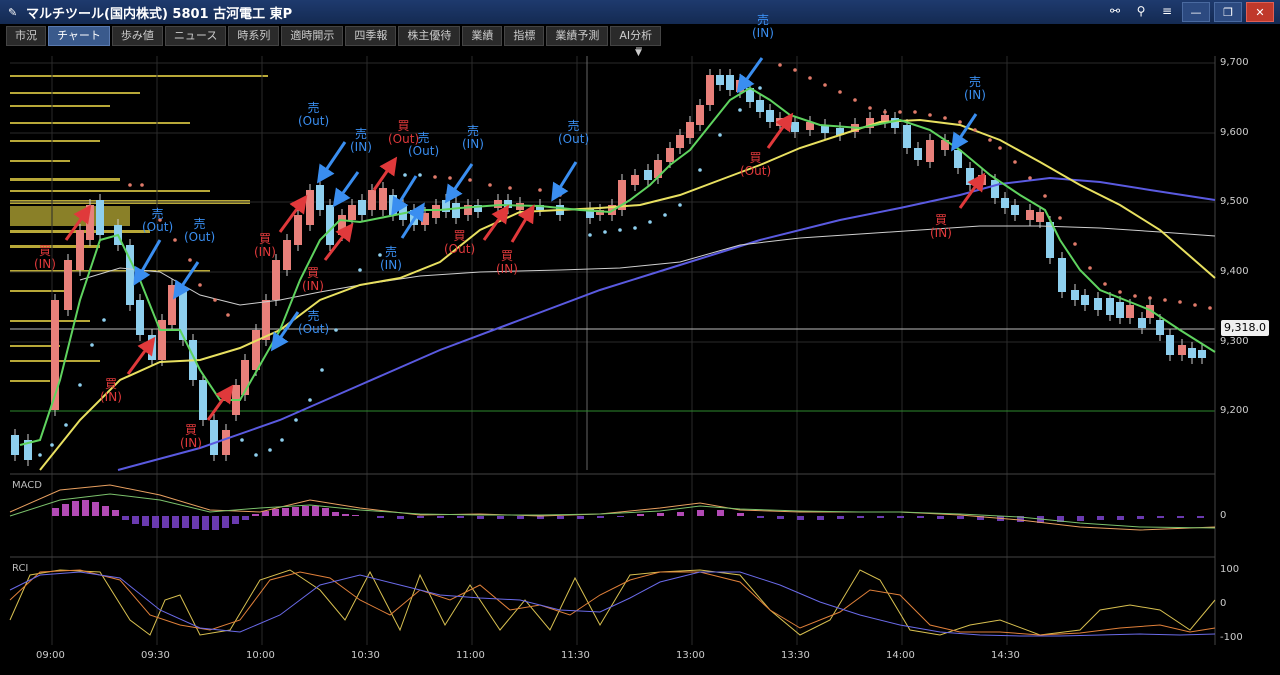 This screenshot has height=675, width=1280. I want to click on close-button: ✕, so click(1260, 12).